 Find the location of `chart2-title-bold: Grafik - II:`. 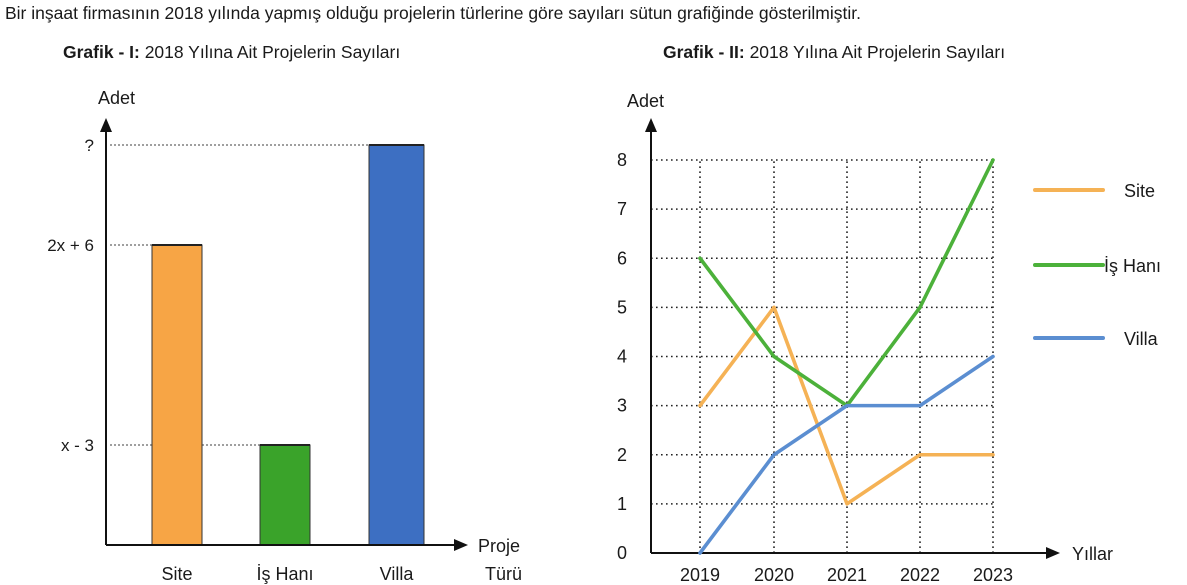

chart2-title-bold: Grafik - II: is located at coordinates (704, 52).